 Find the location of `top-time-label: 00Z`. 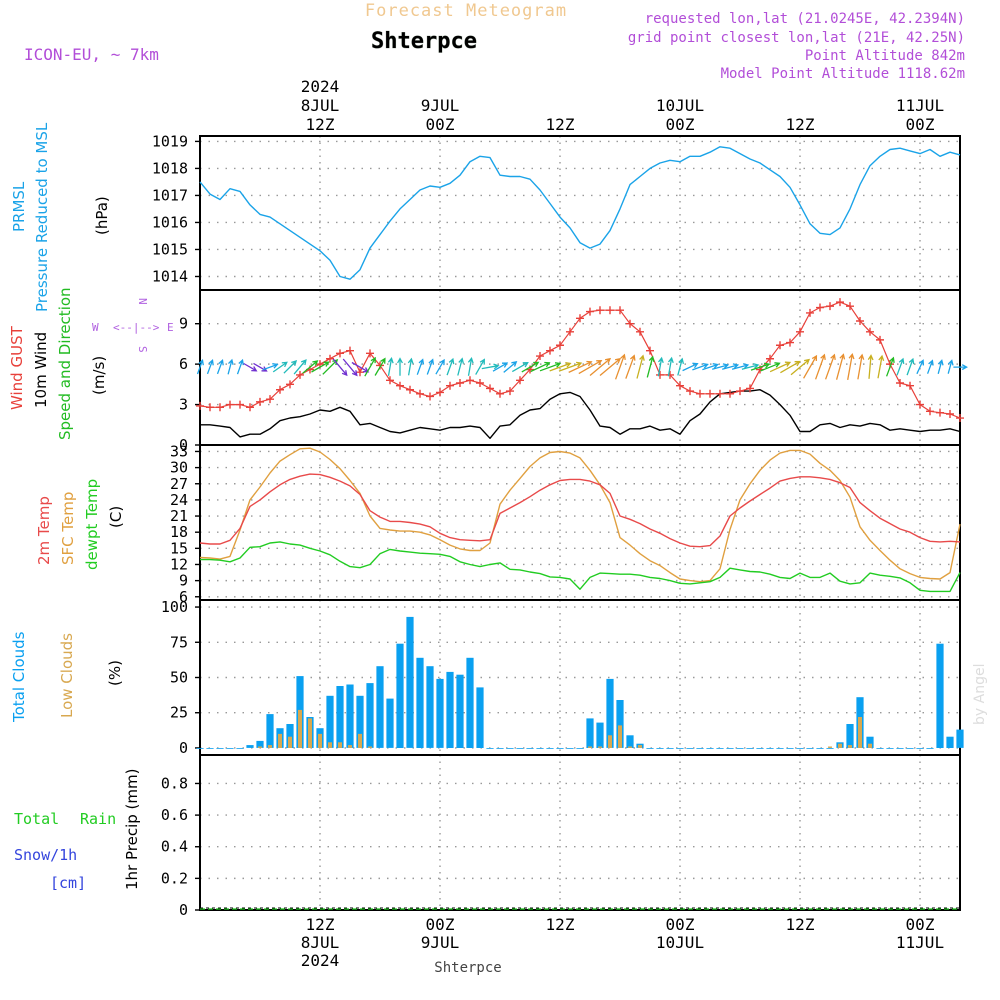

top-time-label: 00Z is located at coordinates (920, 124).